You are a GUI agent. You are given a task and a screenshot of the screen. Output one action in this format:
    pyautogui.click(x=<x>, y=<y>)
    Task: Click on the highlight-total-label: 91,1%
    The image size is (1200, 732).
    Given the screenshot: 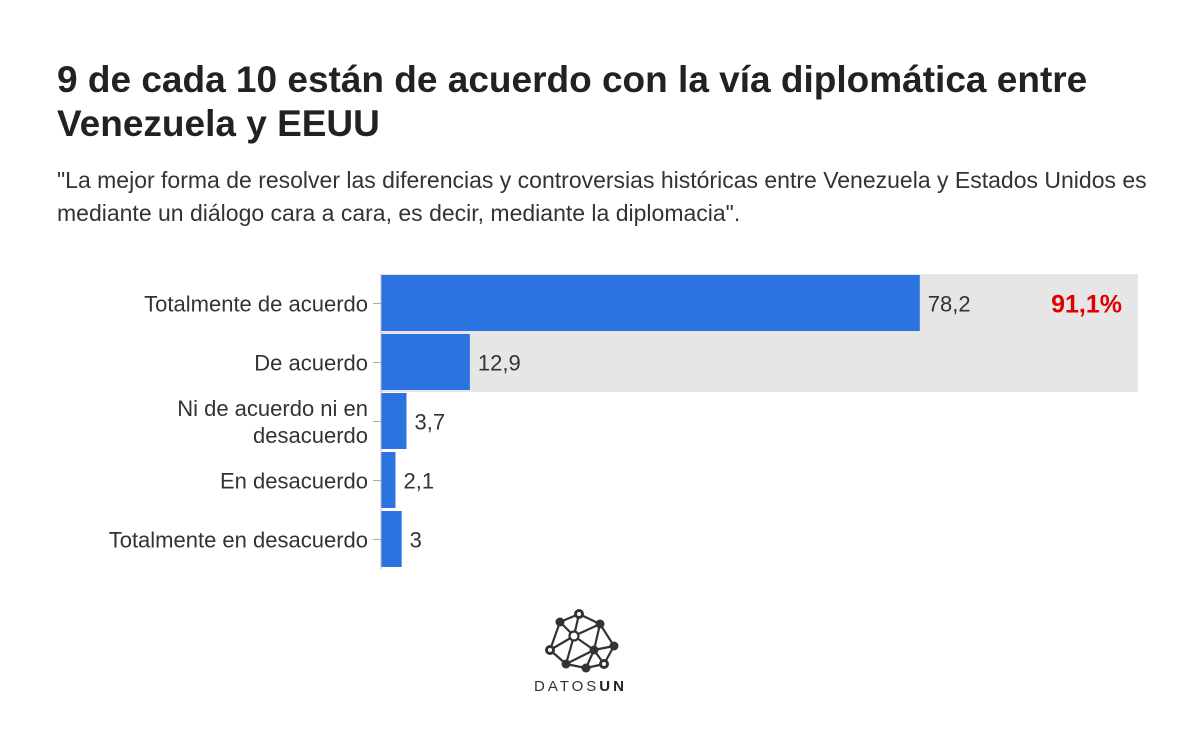 What is the action you would take?
    pyautogui.click(x=1086, y=305)
    